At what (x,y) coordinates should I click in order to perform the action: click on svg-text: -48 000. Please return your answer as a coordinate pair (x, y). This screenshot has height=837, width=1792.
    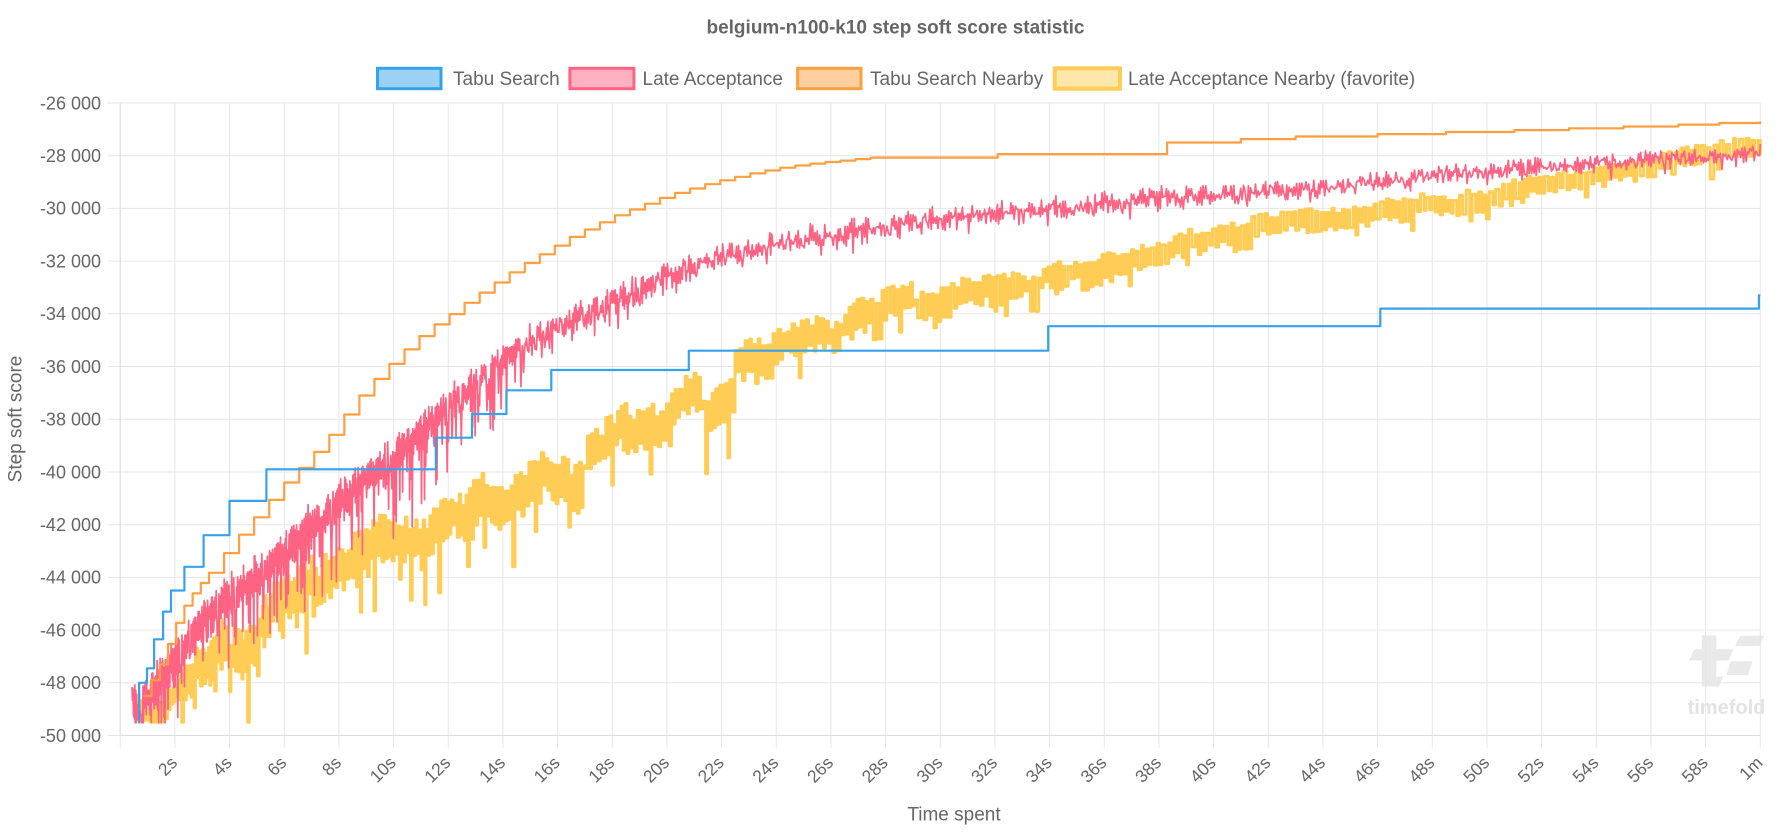
    Looking at the image, I should click on (70, 683).